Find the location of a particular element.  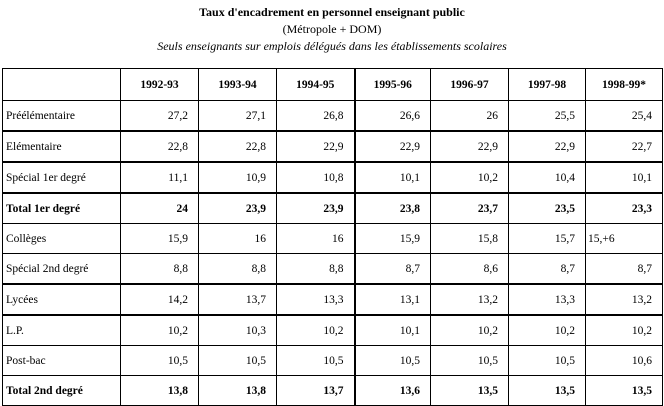

cell-value: 23,7 is located at coordinates (469, 208).